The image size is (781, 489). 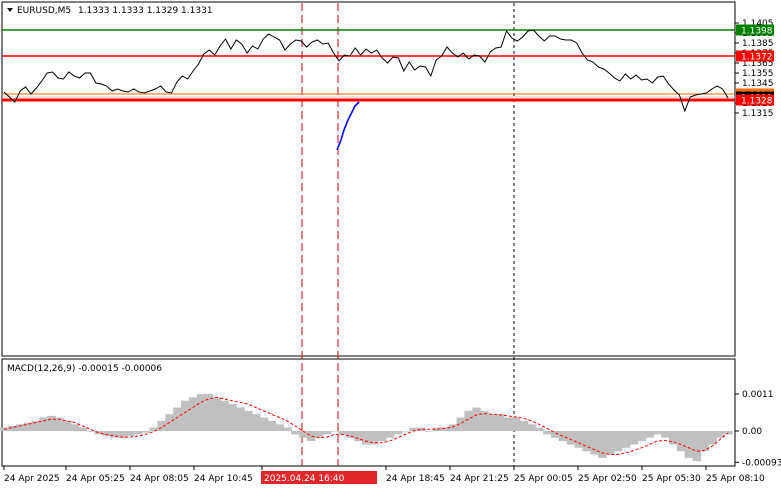 What do you see at coordinates (10, 10) in the screenshot?
I see `collapse-triangle-icon` at bounding box center [10, 10].